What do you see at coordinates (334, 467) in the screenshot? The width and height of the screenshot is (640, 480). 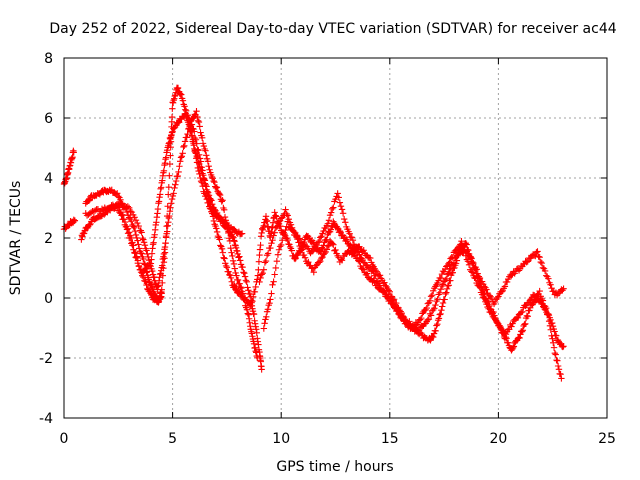 I see `x-axis-label: GPS time / hours` at bounding box center [334, 467].